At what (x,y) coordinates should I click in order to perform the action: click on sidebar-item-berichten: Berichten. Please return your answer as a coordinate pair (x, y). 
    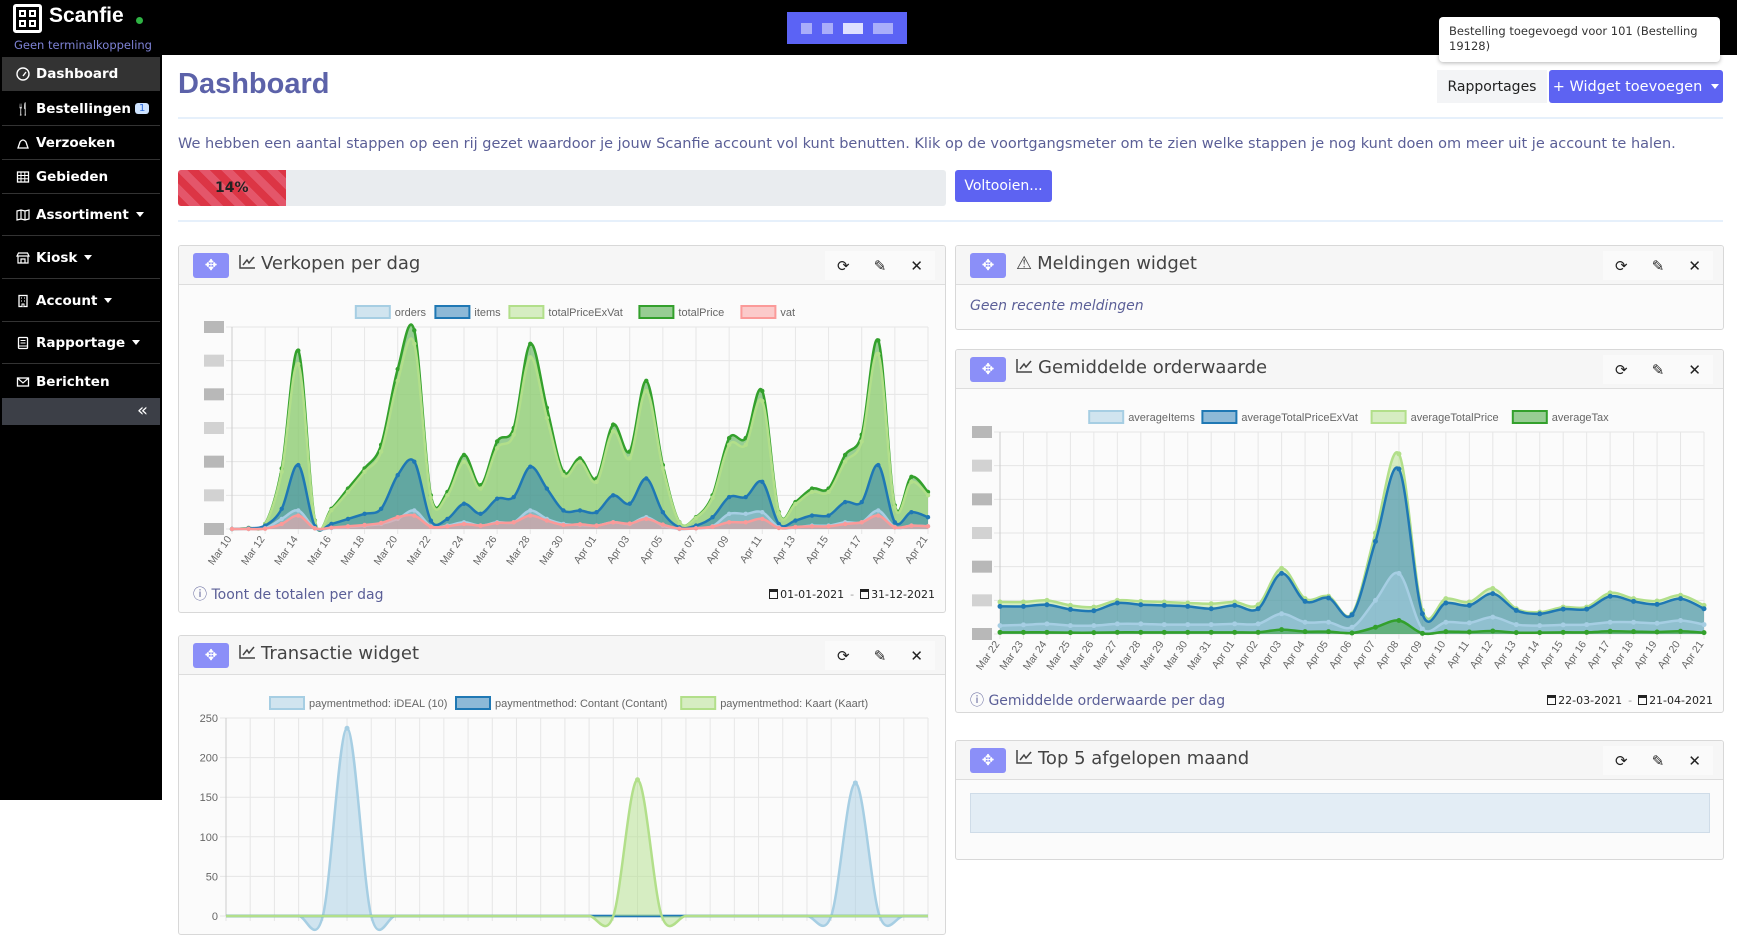
    Looking at the image, I should click on (81, 381).